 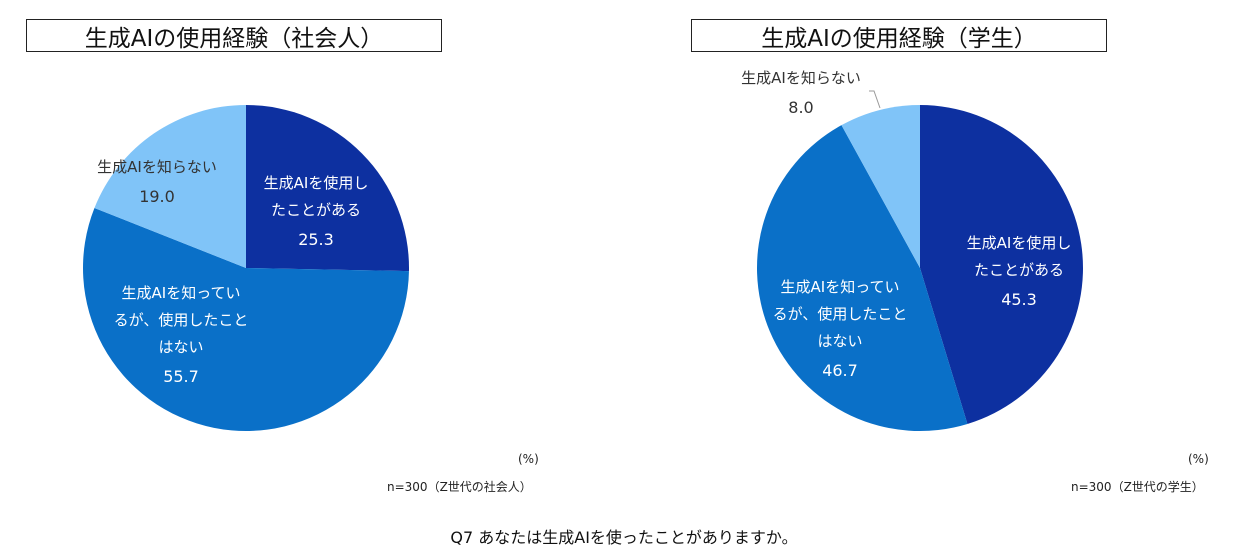 What do you see at coordinates (840, 370) in the screenshot?
I see `slice-value-label: 46.7` at bounding box center [840, 370].